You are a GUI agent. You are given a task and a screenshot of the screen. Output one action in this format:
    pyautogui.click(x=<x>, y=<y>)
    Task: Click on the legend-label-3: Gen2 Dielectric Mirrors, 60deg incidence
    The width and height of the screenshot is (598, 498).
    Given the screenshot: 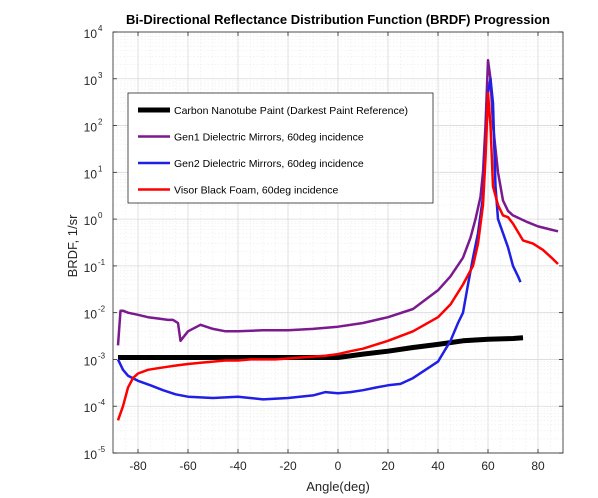 What is the action you would take?
    pyautogui.click(x=269, y=164)
    